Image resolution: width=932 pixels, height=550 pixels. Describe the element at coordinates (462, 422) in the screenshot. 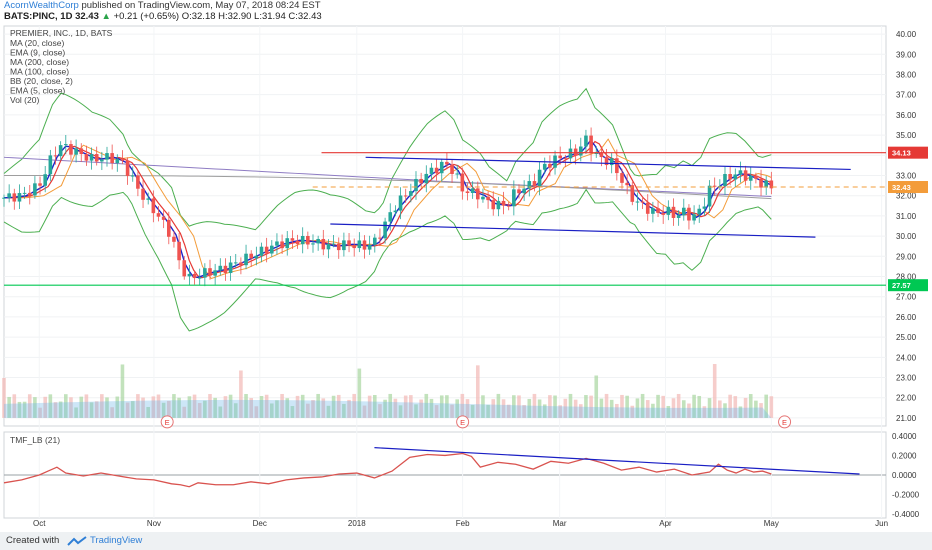

I see `earnings-letter: E` at that location.